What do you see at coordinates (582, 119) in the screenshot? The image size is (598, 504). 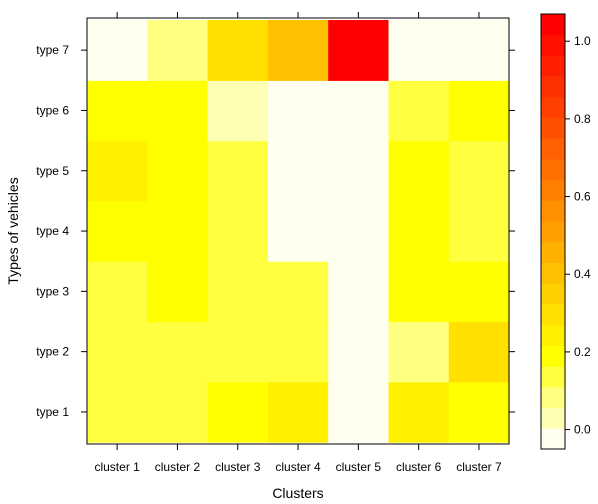 I see `colorbar-tick-label: 0.8` at bounding box center [582, 119].